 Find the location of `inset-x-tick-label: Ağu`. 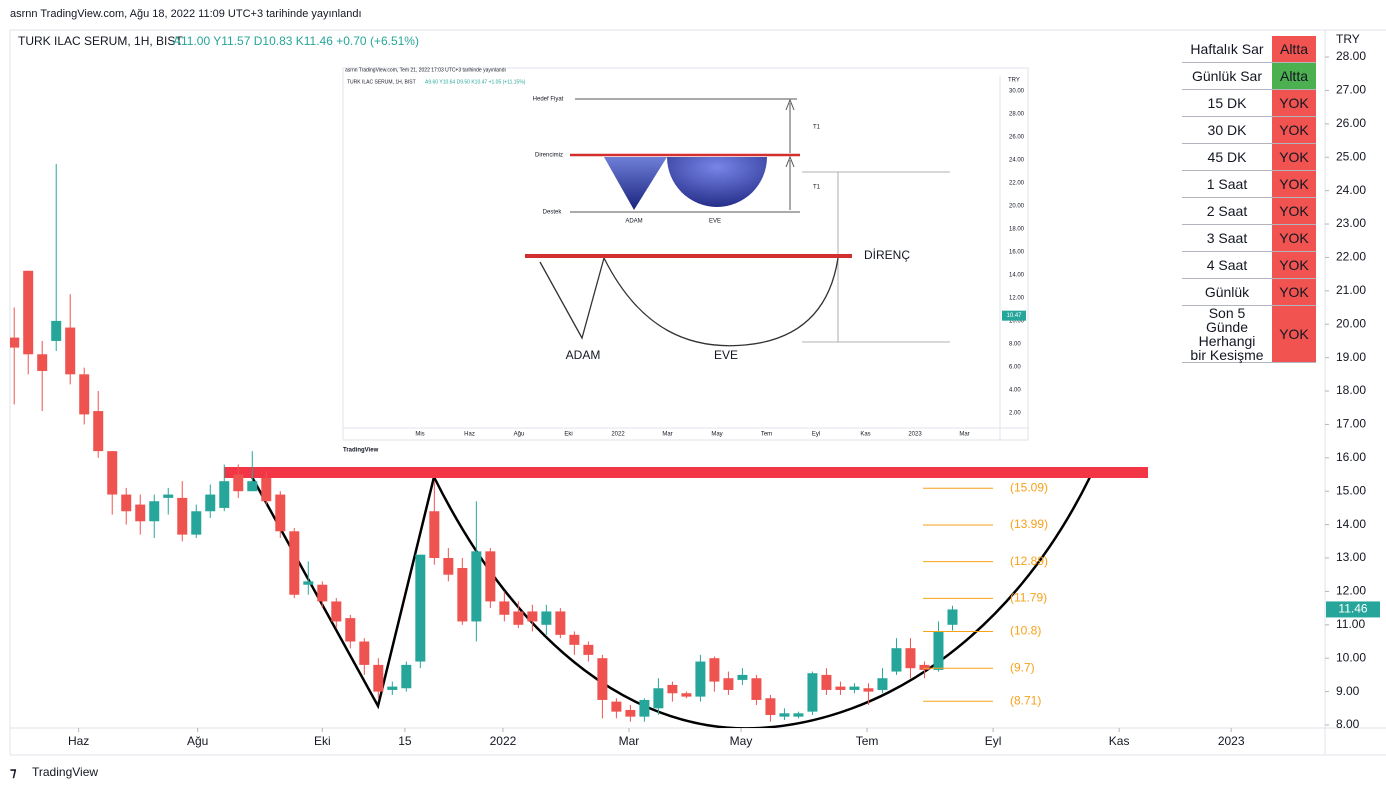

inset-x-tick-label: Ağu is located at coordinates (519, 435).